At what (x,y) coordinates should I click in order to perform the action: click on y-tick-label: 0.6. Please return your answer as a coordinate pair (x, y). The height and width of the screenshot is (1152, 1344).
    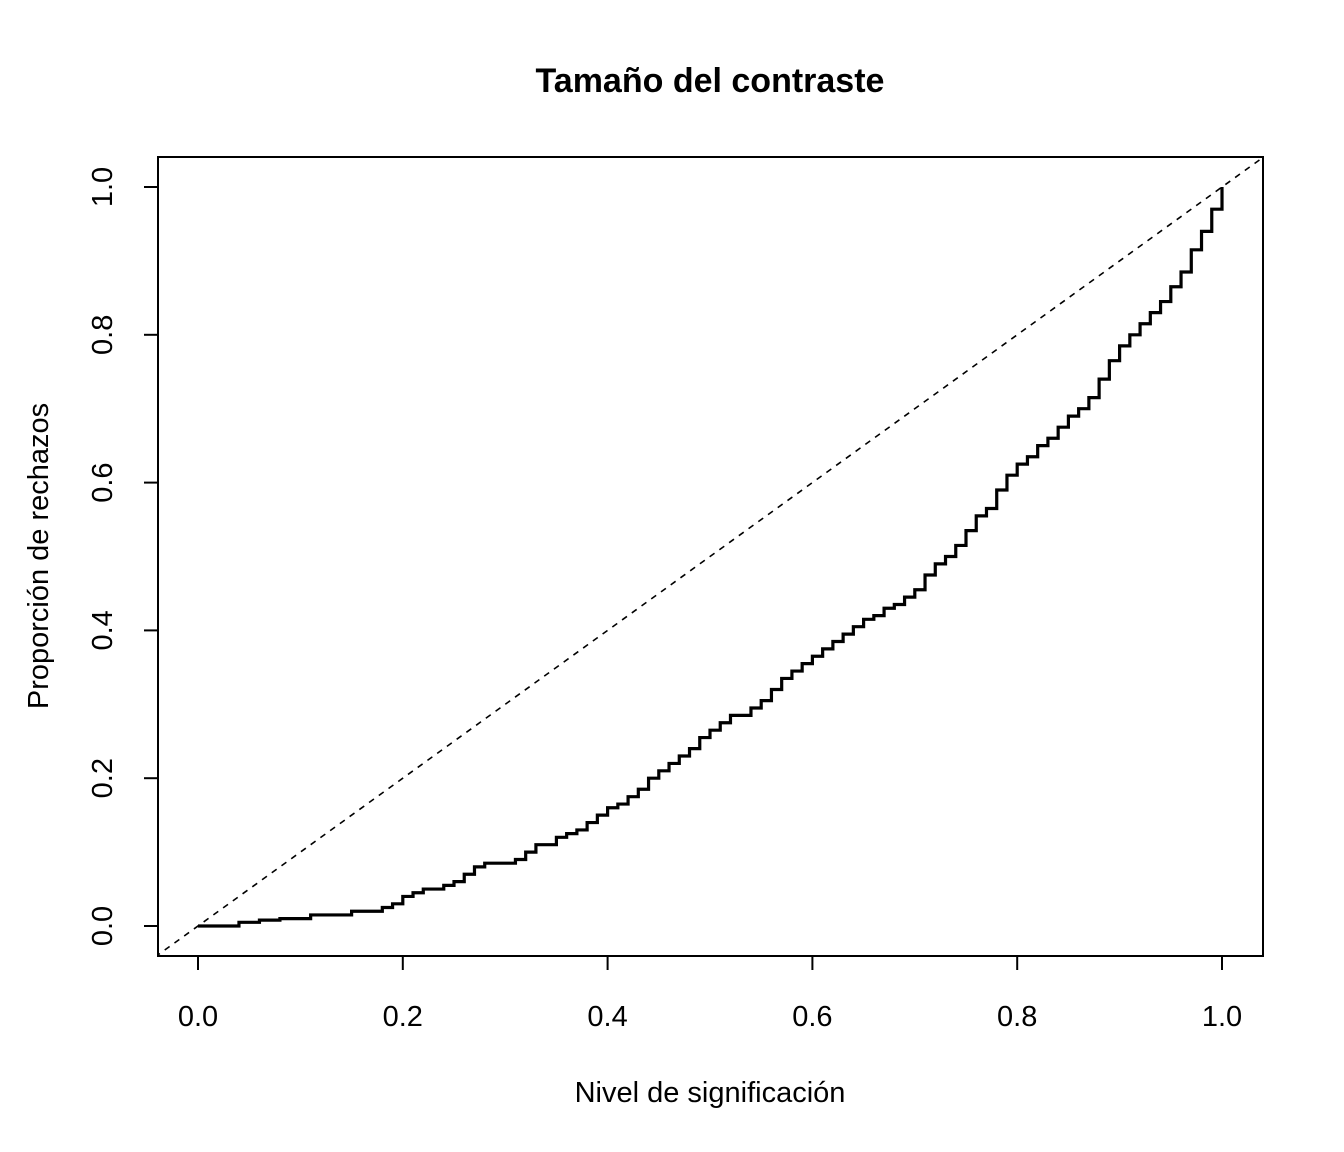
    Looking at the image, I should click on (103, 482).